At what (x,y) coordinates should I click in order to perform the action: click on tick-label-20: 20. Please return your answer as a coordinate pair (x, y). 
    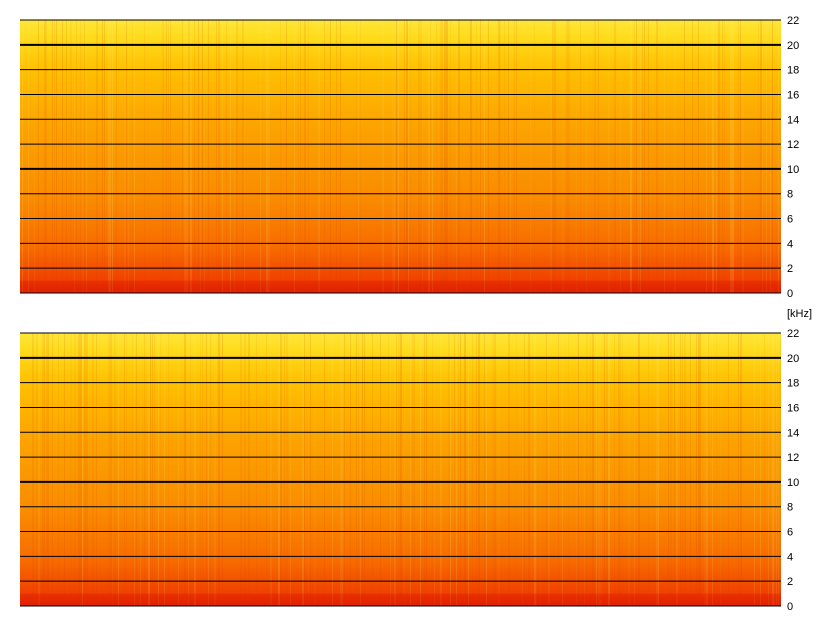
    Looking at the image, I should click on (793, 359).